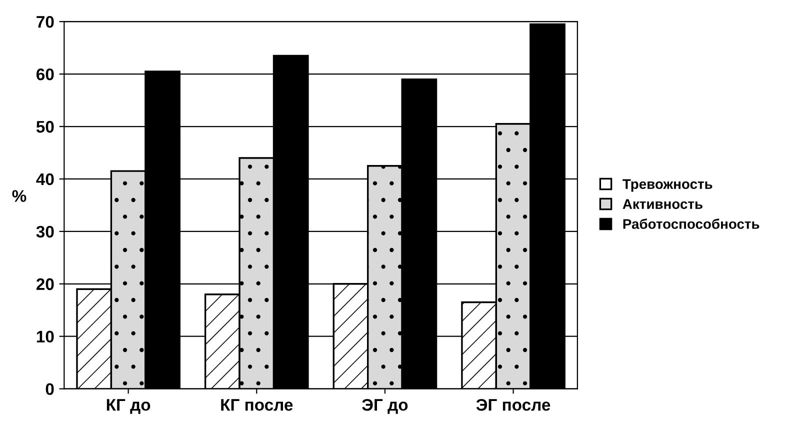 This screenshot has width=802, height=432. What do you see at coordinates (45, 179) in the screenshot?
I see `y-tick-label: 40` at bounding box center [45, 179].